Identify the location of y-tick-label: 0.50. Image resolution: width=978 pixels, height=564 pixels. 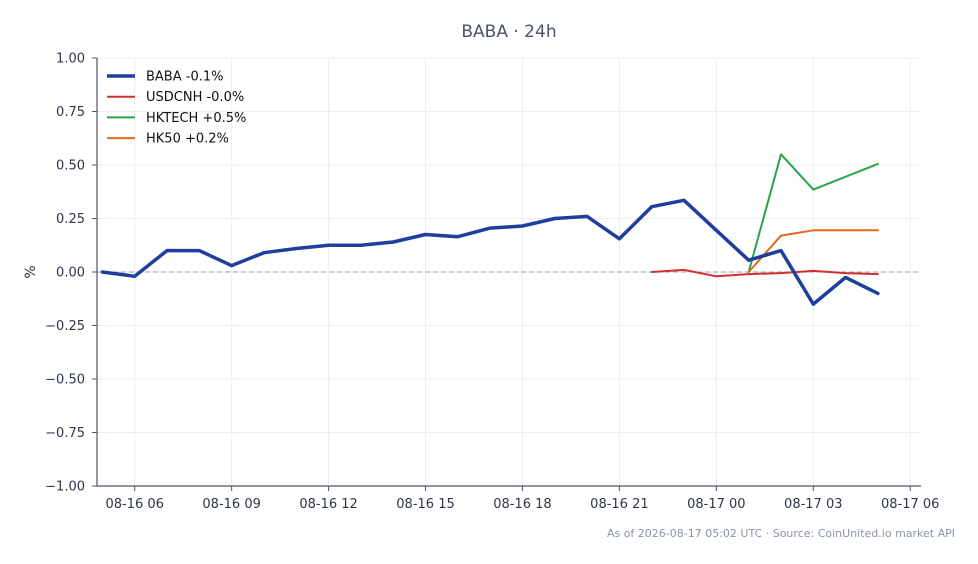
(70, 166).